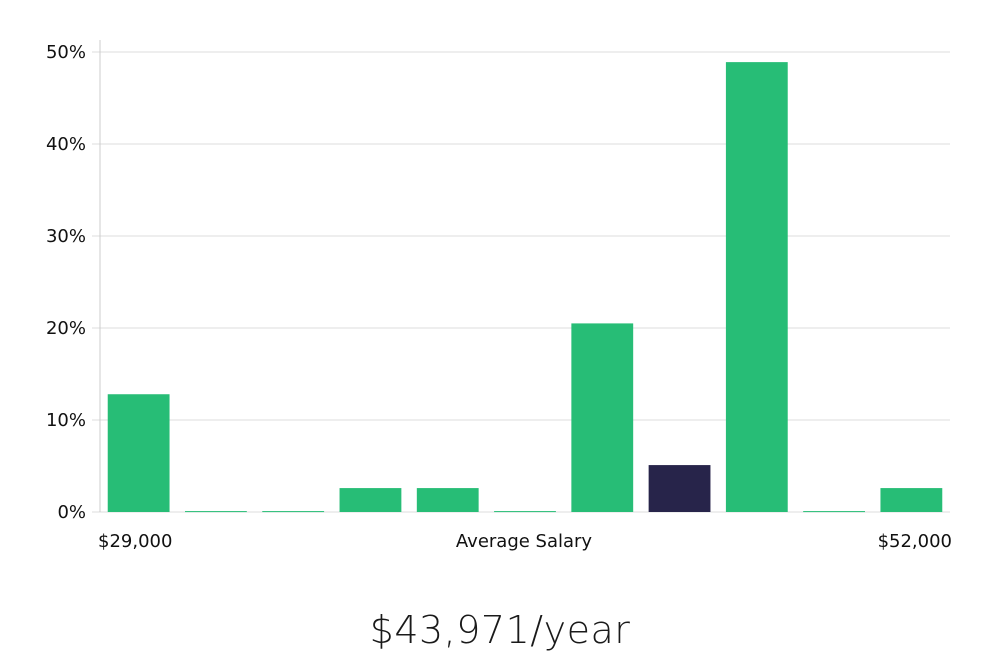 The image size is (1000, 660). What do you see at coordinates (66, 420) in the screenshot?
I see `y-tick-label: 10%` at bounding box center [66, 420].